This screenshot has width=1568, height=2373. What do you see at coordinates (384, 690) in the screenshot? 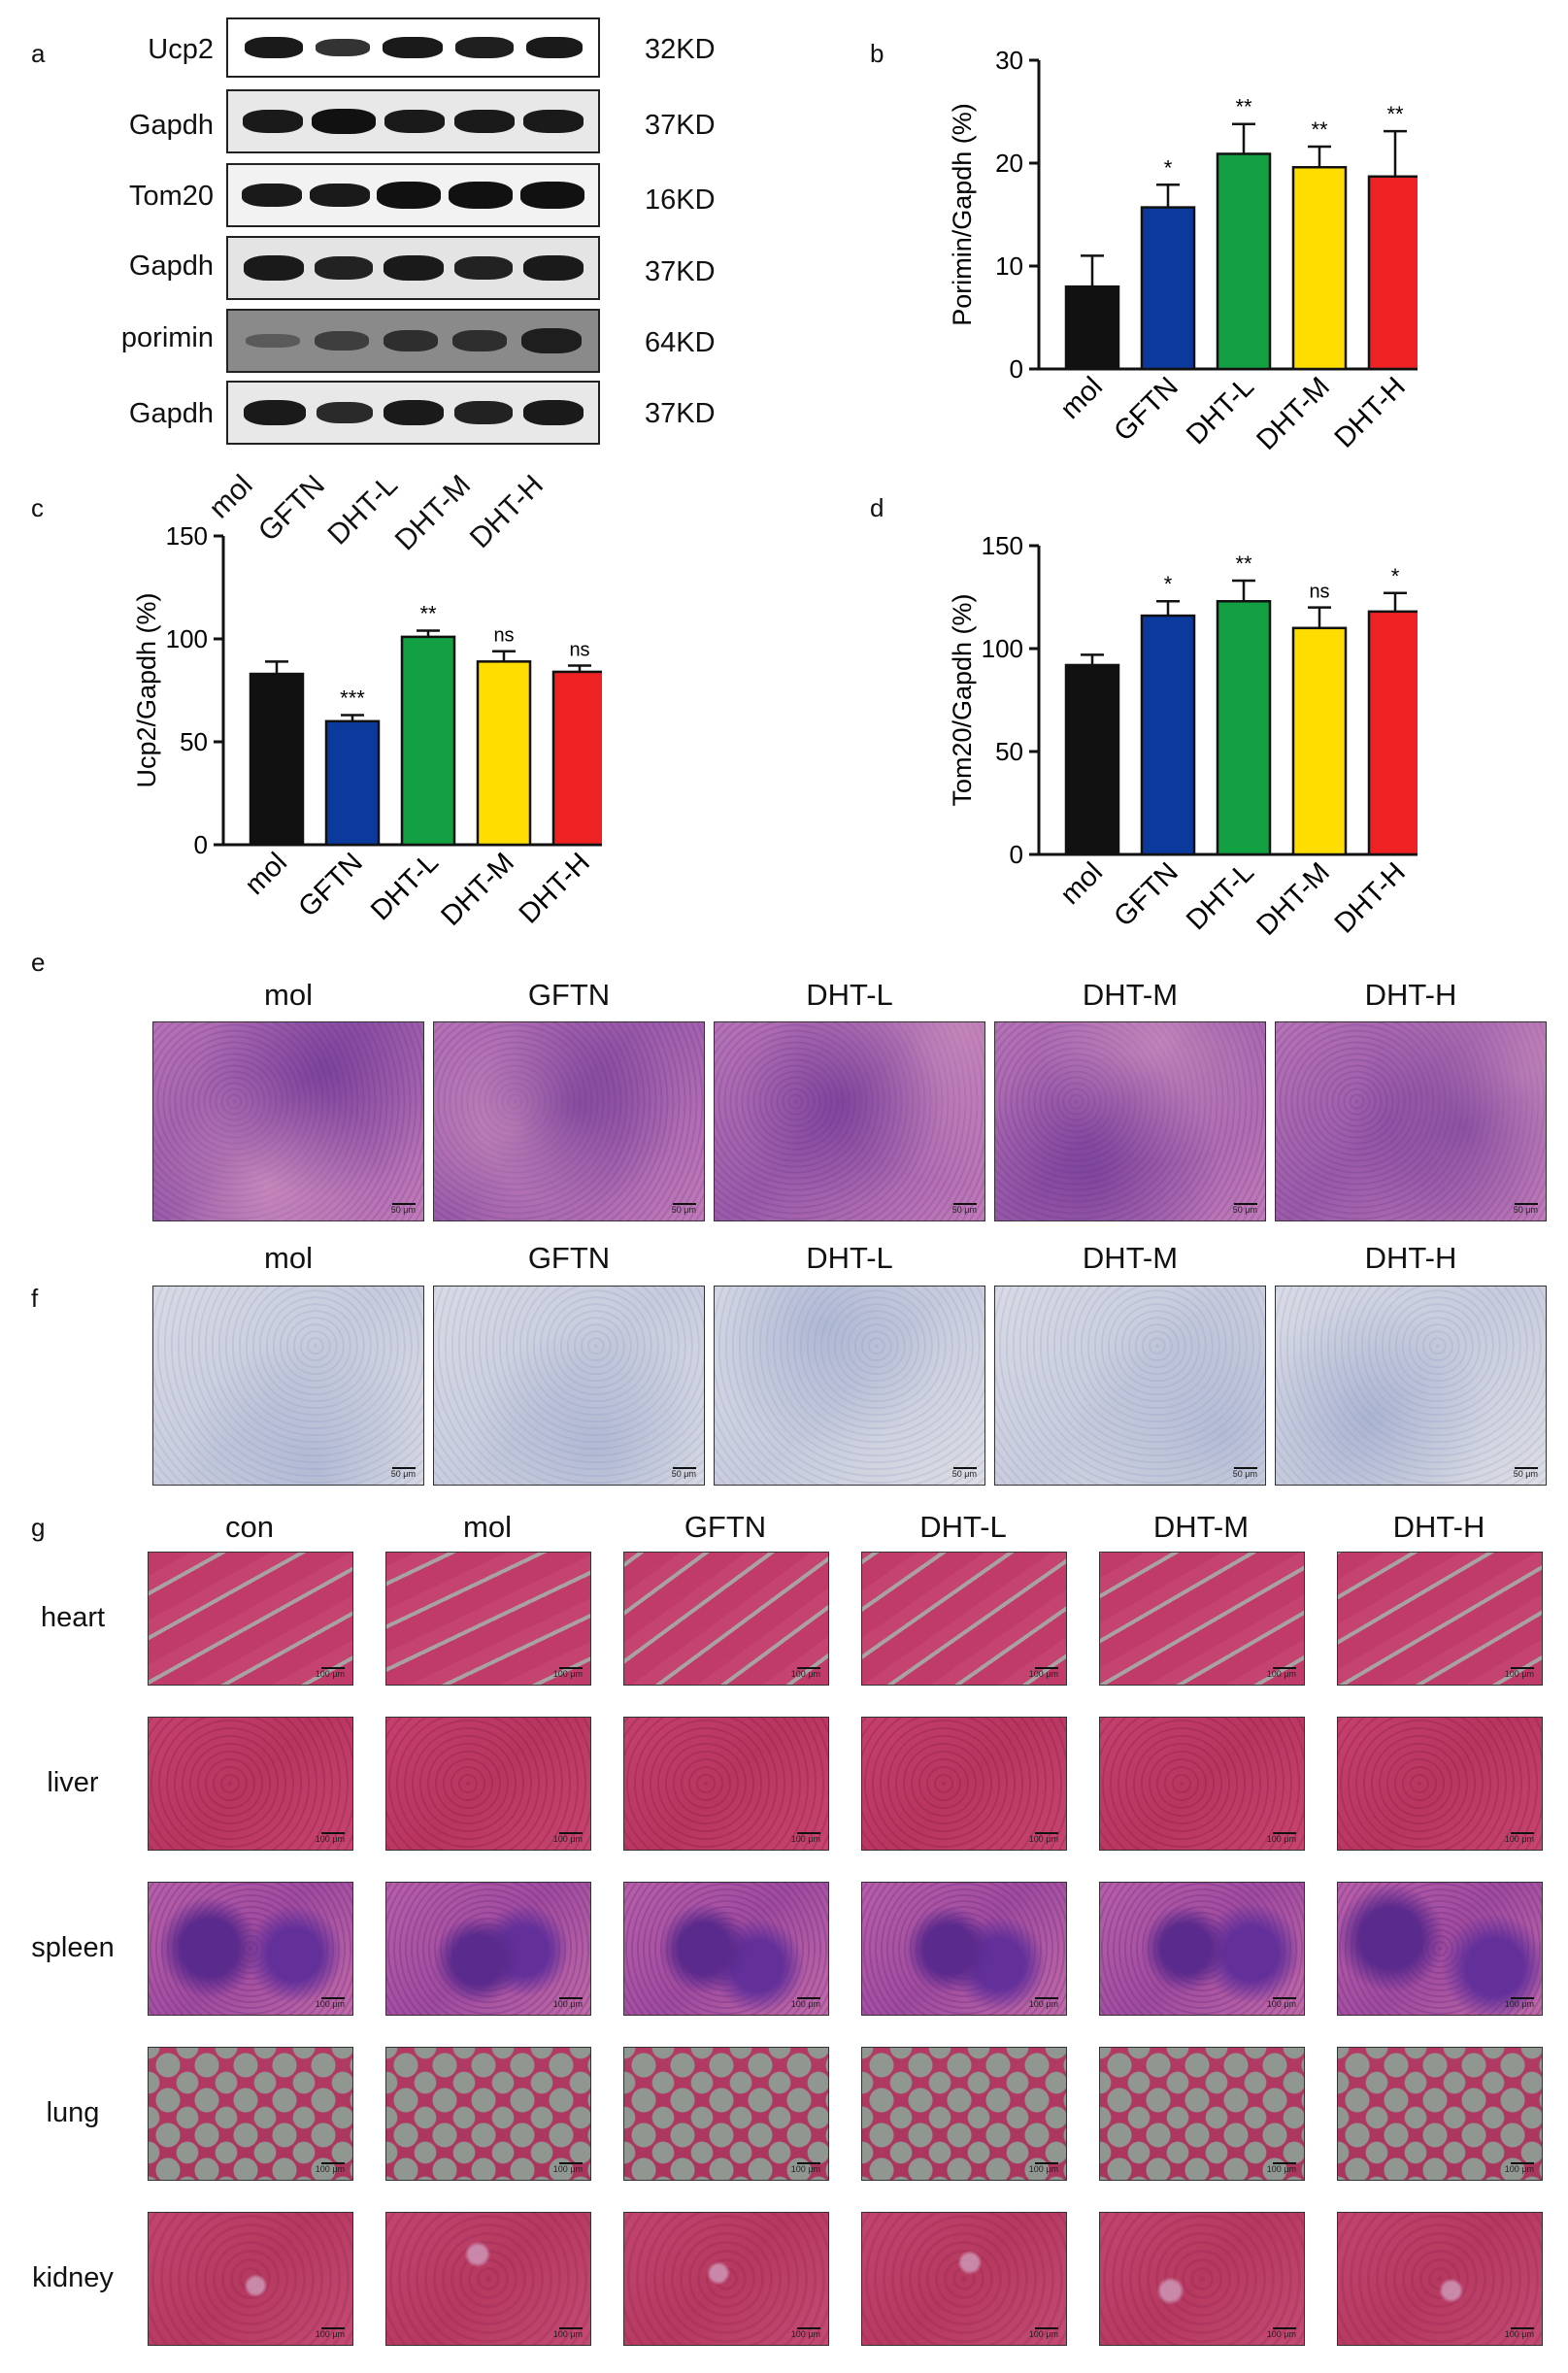
I see `axes: 0 50 100 150` at bounding box center [384, 690].